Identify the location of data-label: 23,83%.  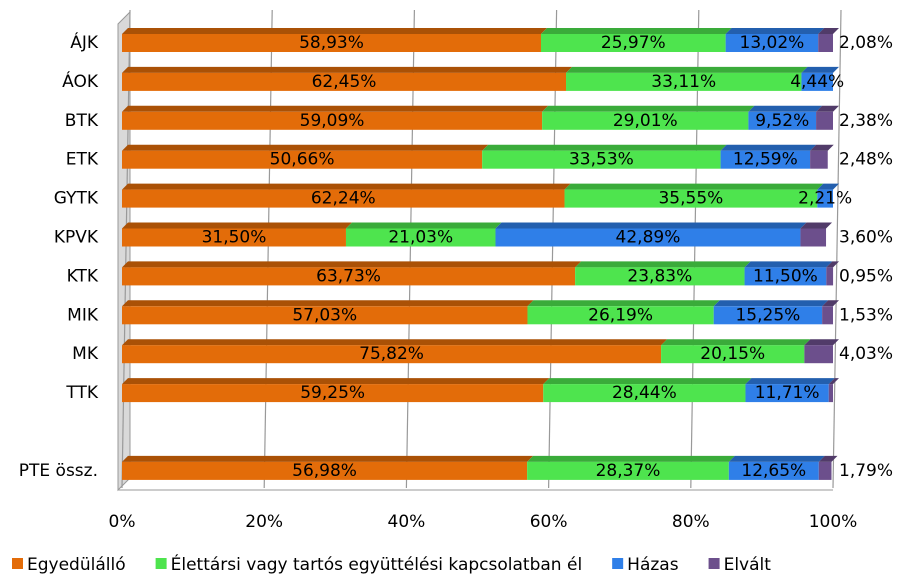
(659, 276).